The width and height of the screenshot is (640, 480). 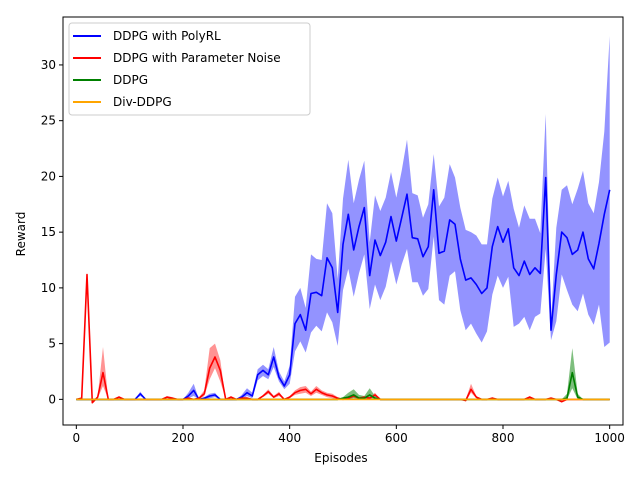 I want to click on y-axis-ticks: 0 5 10 15 20 25 30, so click(x=52, y=232).